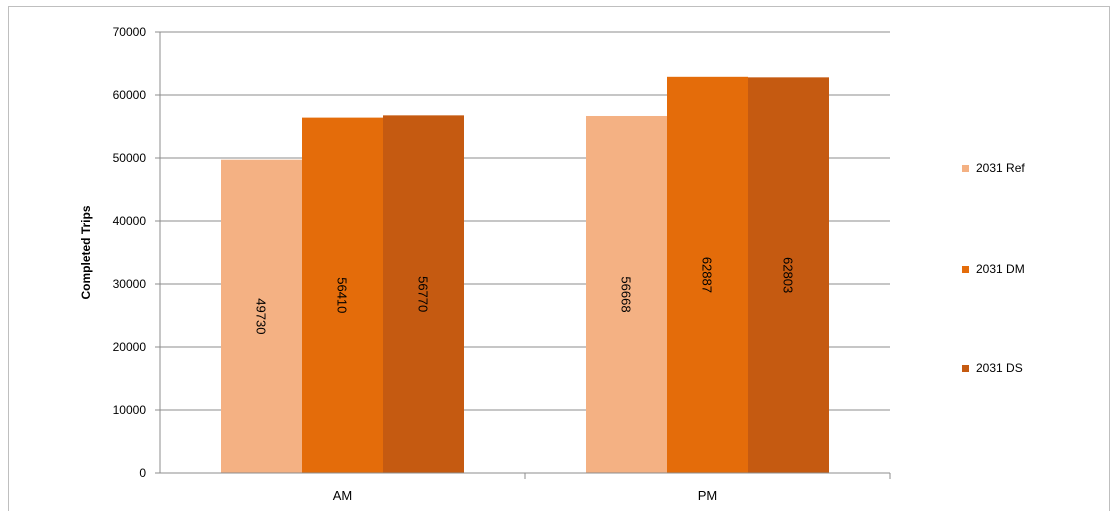 This screenshot has width=1118, height=511. Describe the element at coordinates (130, 32) in the screenshot. I see `y-tick-label: 70000` at that location.